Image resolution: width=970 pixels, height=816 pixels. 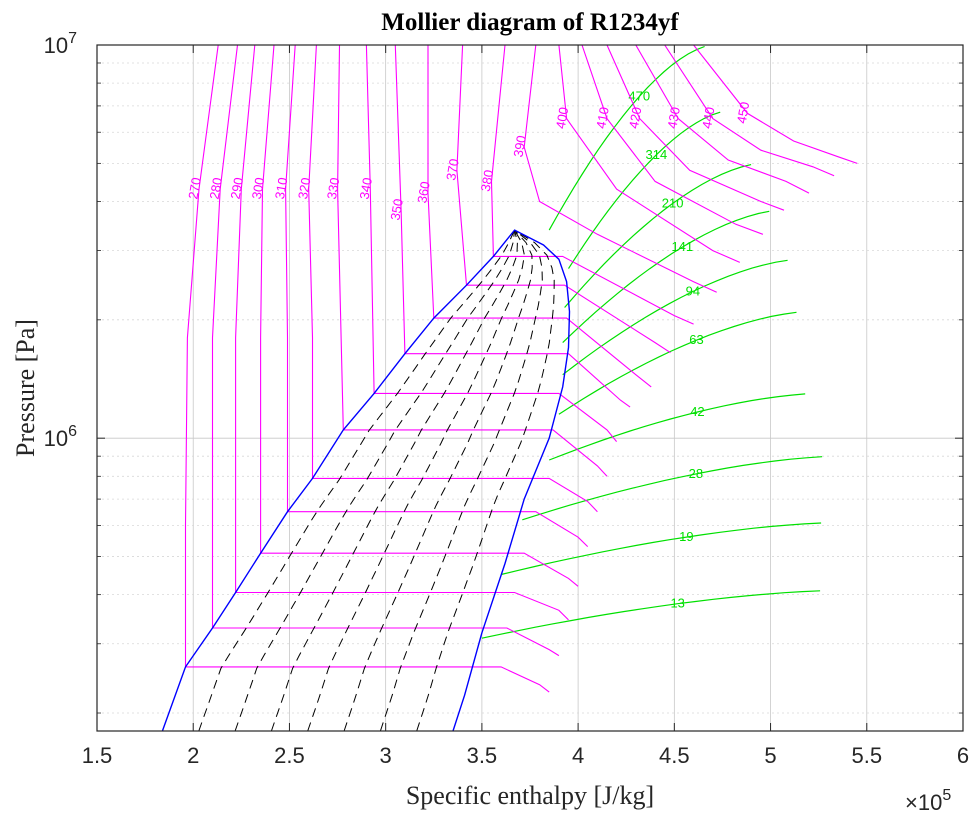 I want to click on isotherm-label: 380, so click(x=487, y=181).